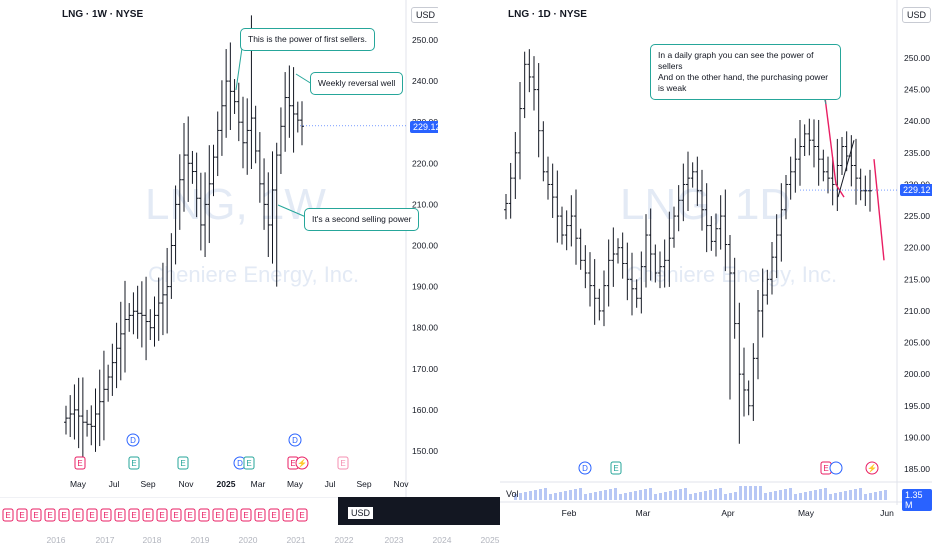 The width and height of the screenshot is (932, 550). I want to click on left-pointer-second, so click(292, 211).